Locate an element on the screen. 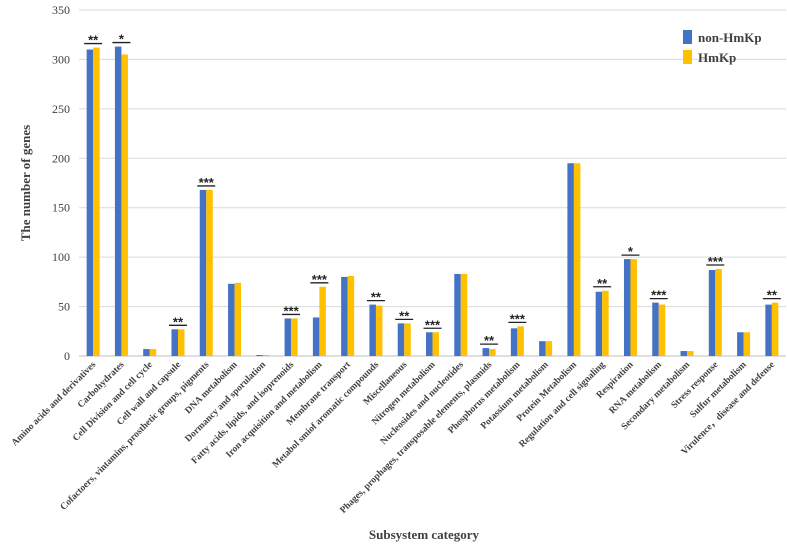  y-tick-label: 150 is located at coordinates (61, 208).